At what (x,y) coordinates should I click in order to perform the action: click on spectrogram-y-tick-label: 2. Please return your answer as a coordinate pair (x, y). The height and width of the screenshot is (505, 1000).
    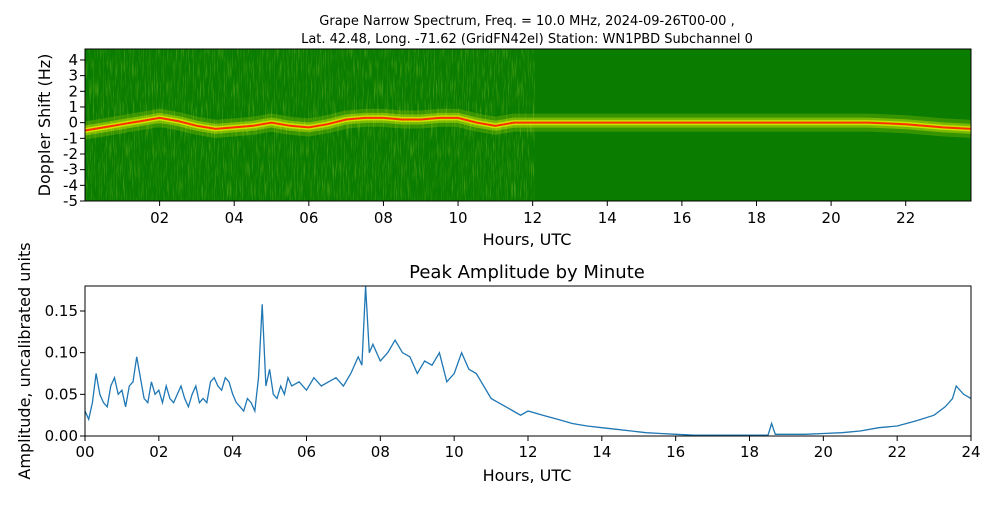
    Looking at the image, I should click on (73, 91).